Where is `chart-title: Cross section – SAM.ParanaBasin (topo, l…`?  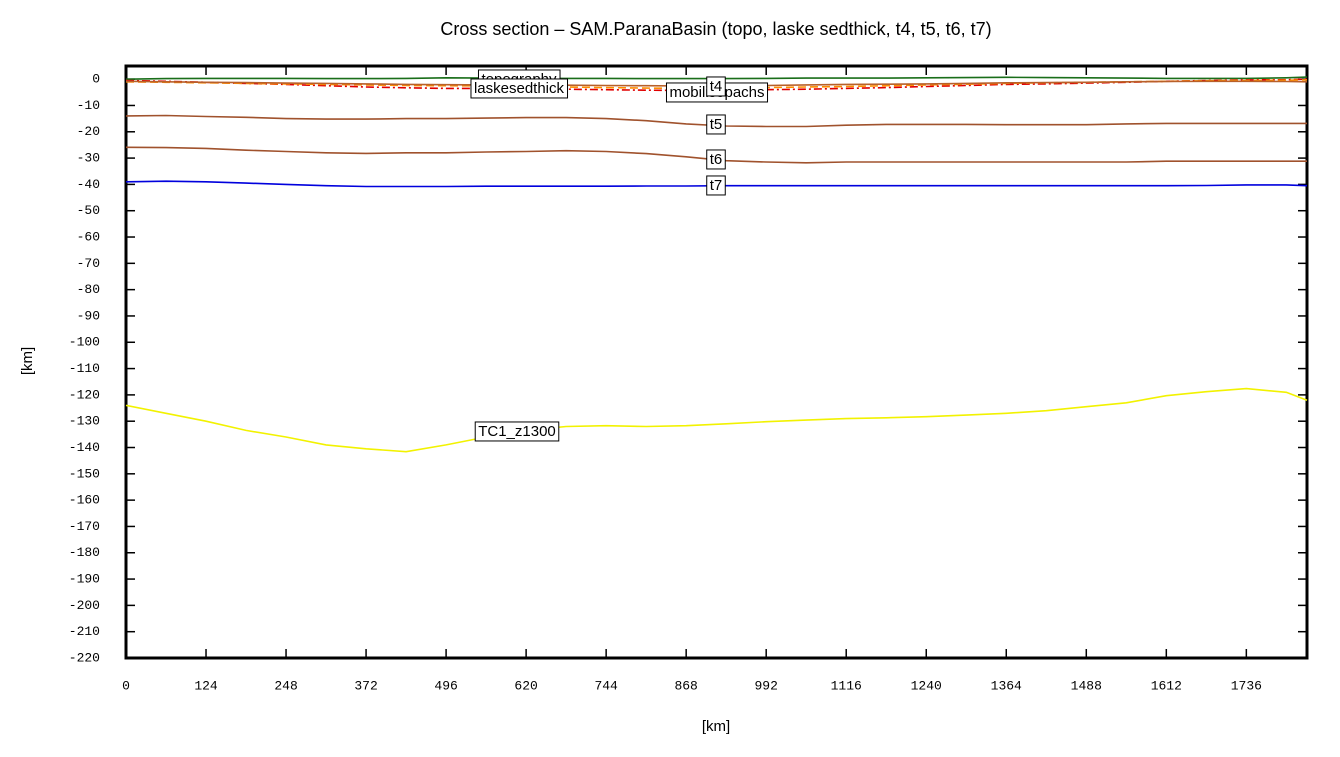
chart-title: Cross section – SAM.ParanaBasin (topo, l… is located at coordinates (715, 29).